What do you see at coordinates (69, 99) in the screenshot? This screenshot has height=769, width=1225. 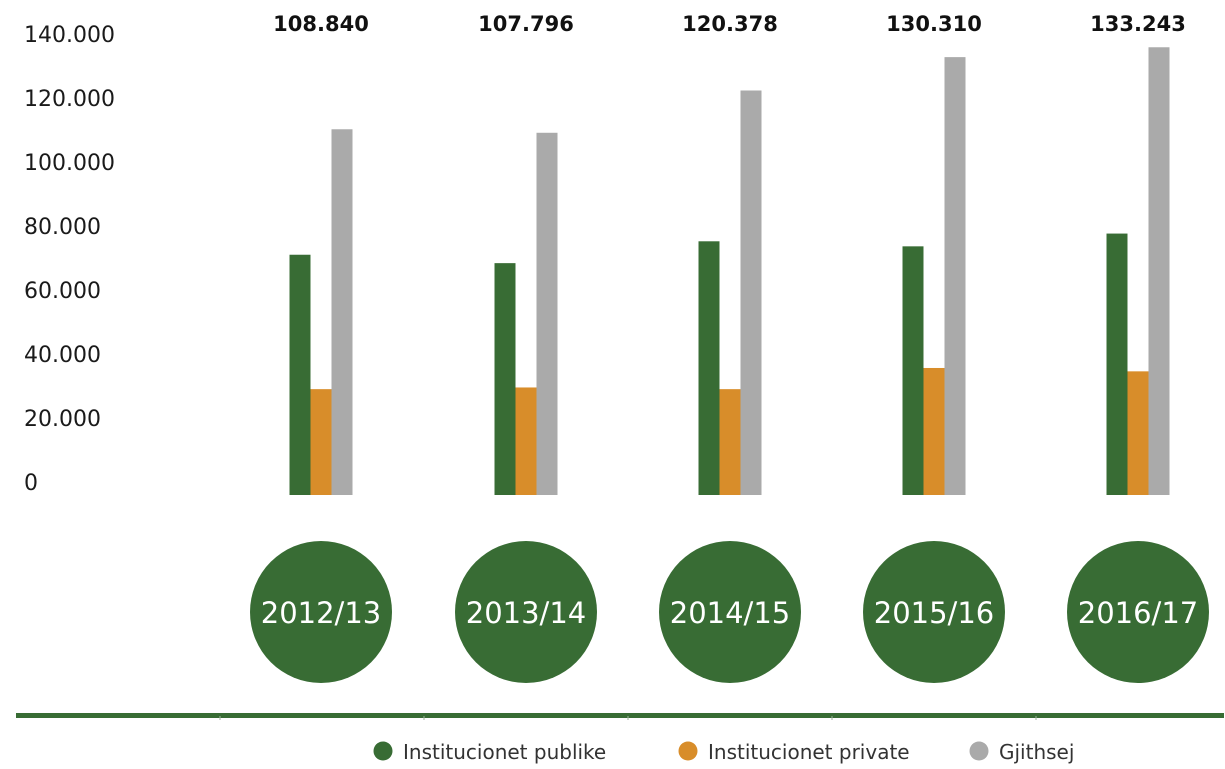 I see `y-tick-label: 120.000` at bounding box center [69, 99].